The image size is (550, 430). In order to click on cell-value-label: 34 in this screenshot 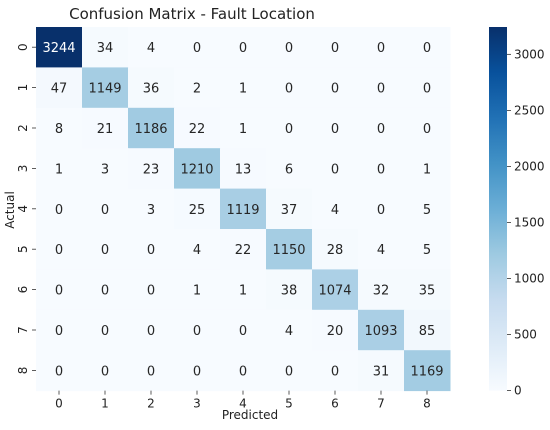, I will do `click(105, 48)`.